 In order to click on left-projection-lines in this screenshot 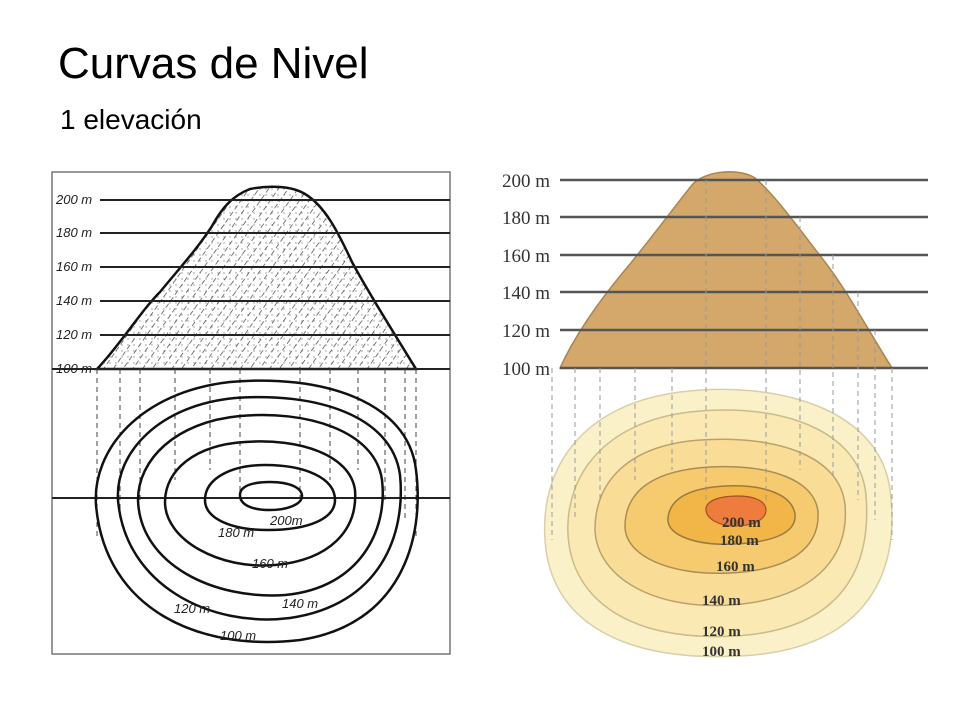, I will do `click(256, 454)`.